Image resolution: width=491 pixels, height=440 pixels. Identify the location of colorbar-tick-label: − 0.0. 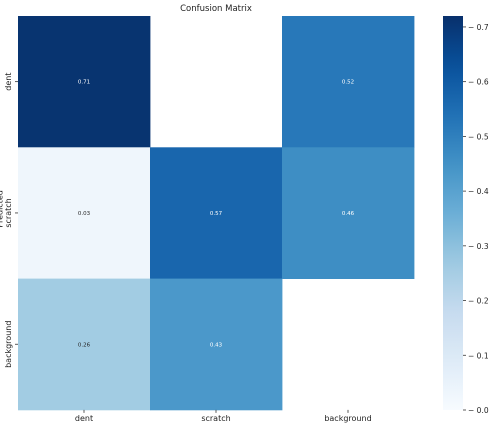
(478, 410).